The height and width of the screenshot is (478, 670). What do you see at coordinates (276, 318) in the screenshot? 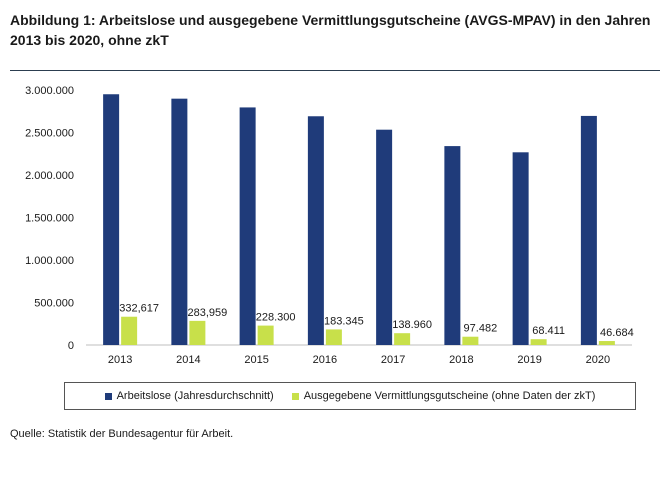
I see `data-label-vermittlungsgutscheine: 228.300` at bounding box center [276, 318].